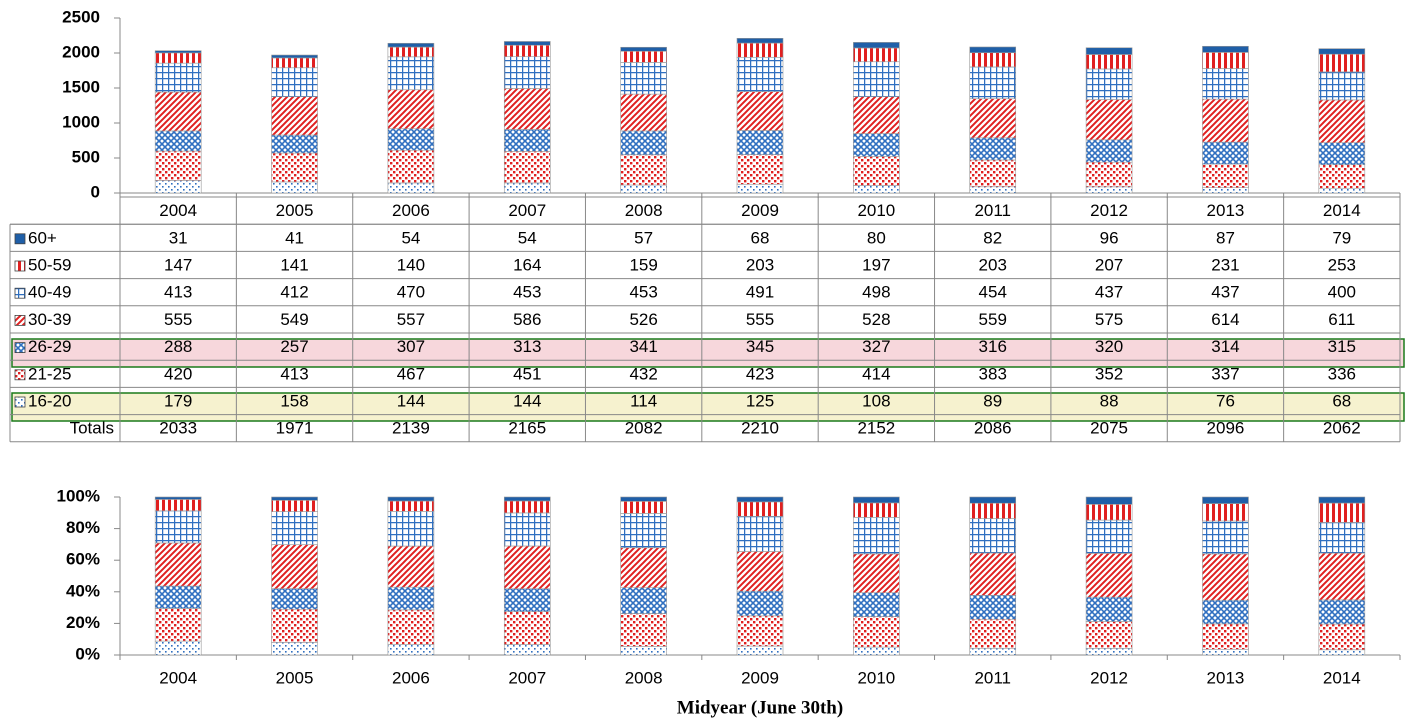  I want to click on table-cell: 383, so click(993, 373).